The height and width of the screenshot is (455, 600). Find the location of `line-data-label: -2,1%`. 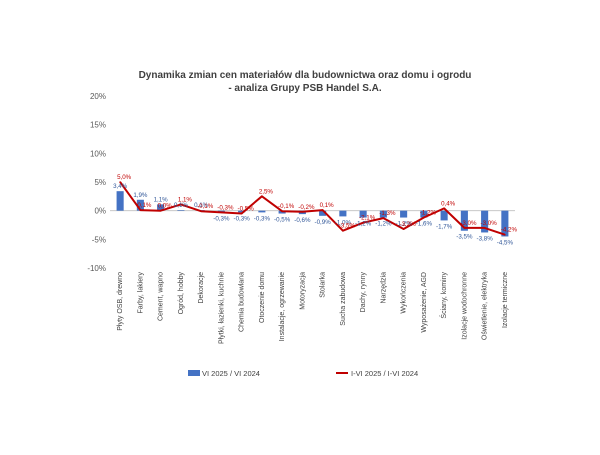

line-data-label: -2,1% is located at coordinates (367, 218).